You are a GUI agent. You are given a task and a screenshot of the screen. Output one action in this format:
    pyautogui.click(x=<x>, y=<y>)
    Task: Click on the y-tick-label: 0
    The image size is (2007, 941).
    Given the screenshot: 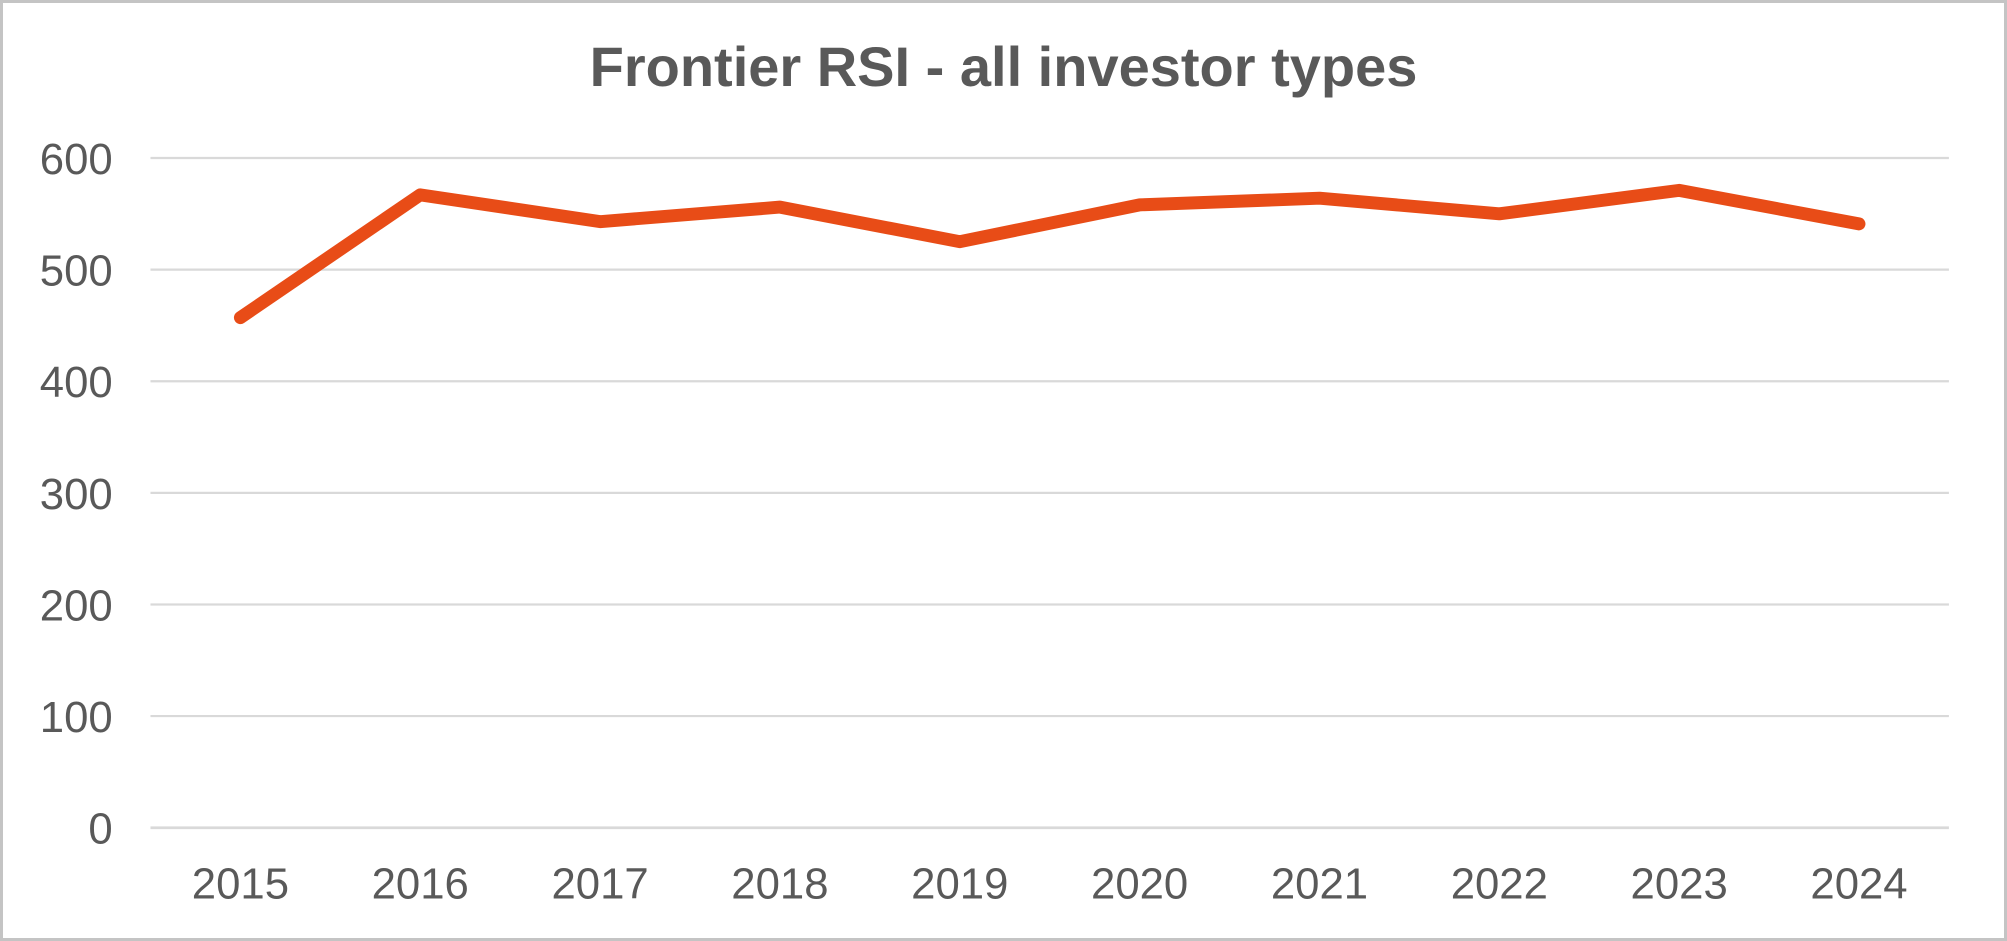 What is the action you would take?
    pyautogui.click(x=100, y=829)
    